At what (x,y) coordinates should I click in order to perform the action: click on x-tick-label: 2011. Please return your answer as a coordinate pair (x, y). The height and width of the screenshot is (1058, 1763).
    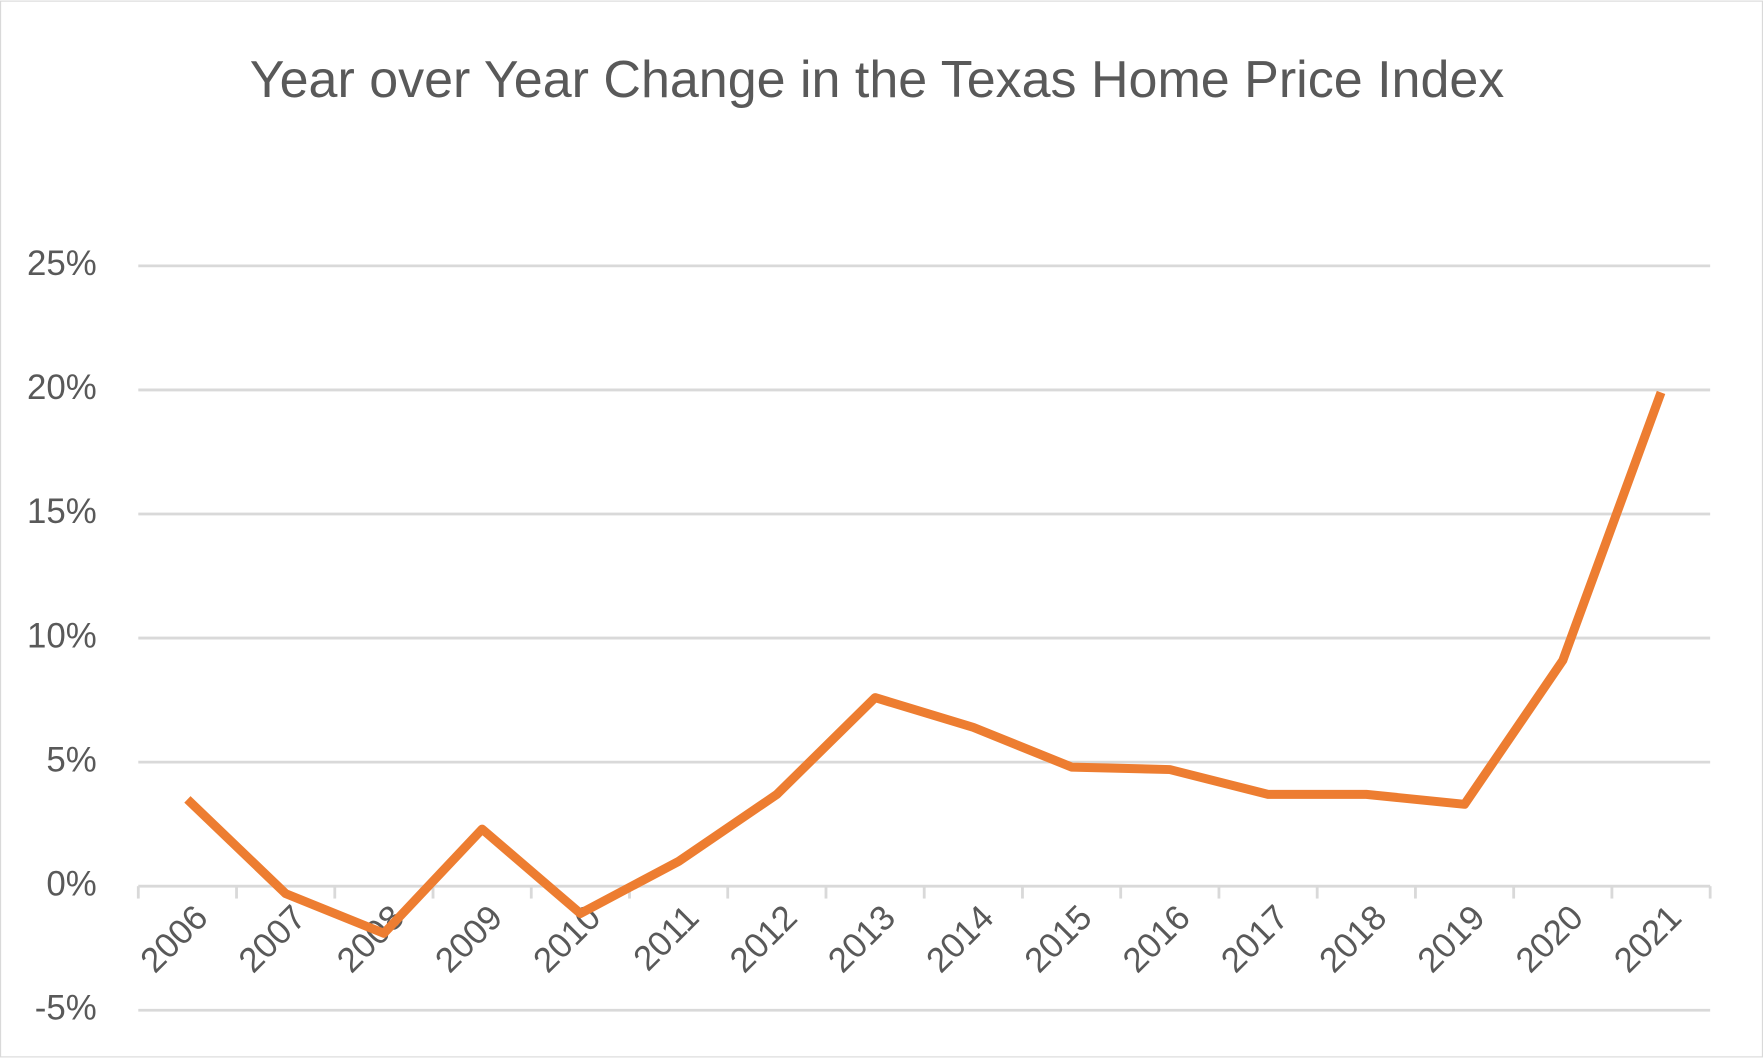
    Looking at the image, I should click on (666, 938).